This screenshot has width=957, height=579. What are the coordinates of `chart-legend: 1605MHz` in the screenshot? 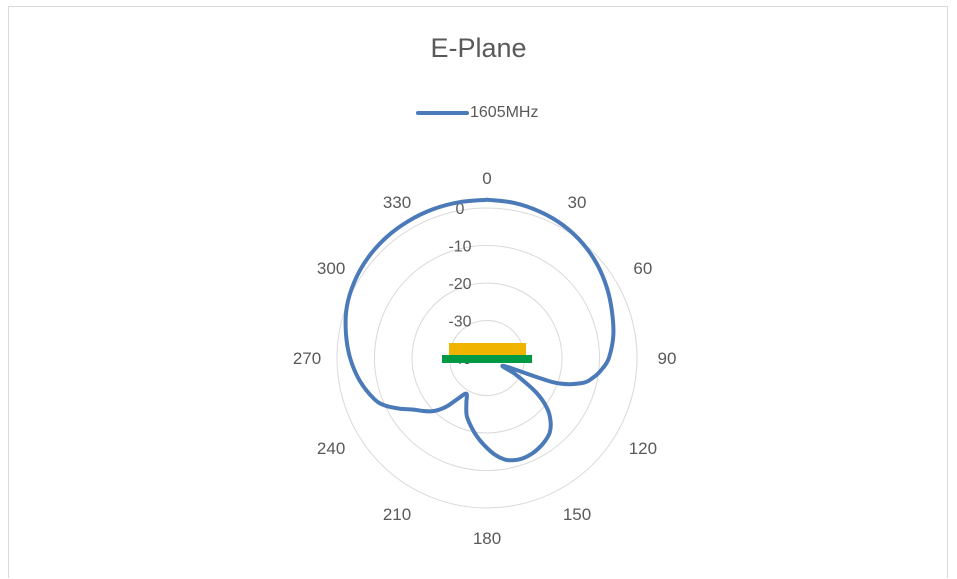 It's located at (477, 113).